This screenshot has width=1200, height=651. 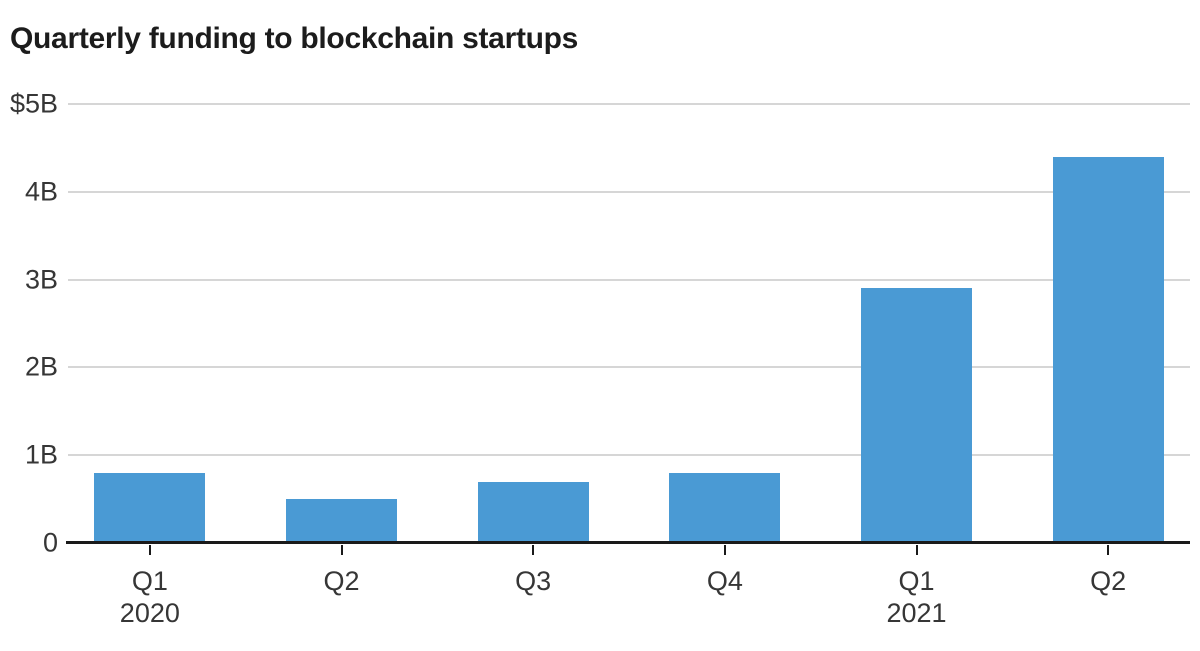 I want to click on x-tick-label-quarter: Q3, so click(x=533, y=581).